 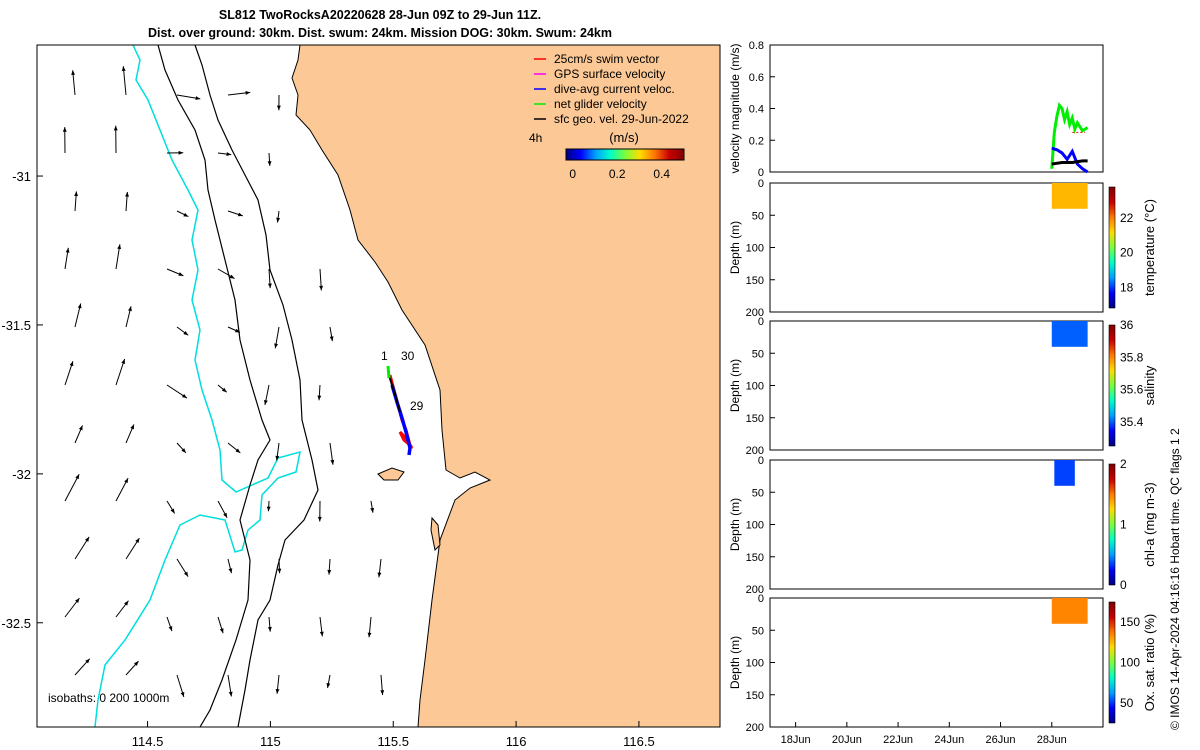 I want to click on lon-tick-label: 114.5, so click(x=148, y=741).